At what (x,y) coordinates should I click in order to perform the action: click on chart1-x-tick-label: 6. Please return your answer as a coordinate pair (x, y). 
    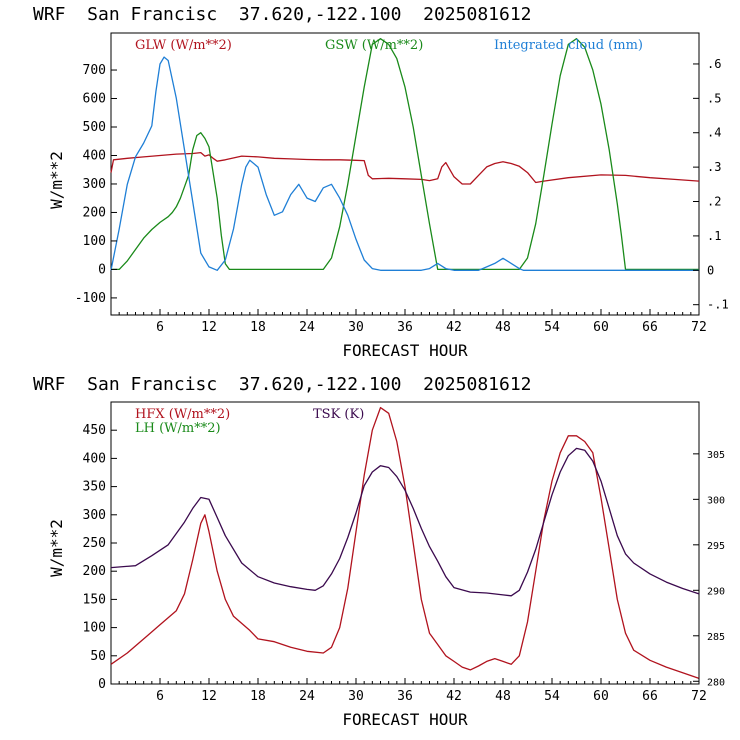
    Looking at the image, I should click on (160, 327).